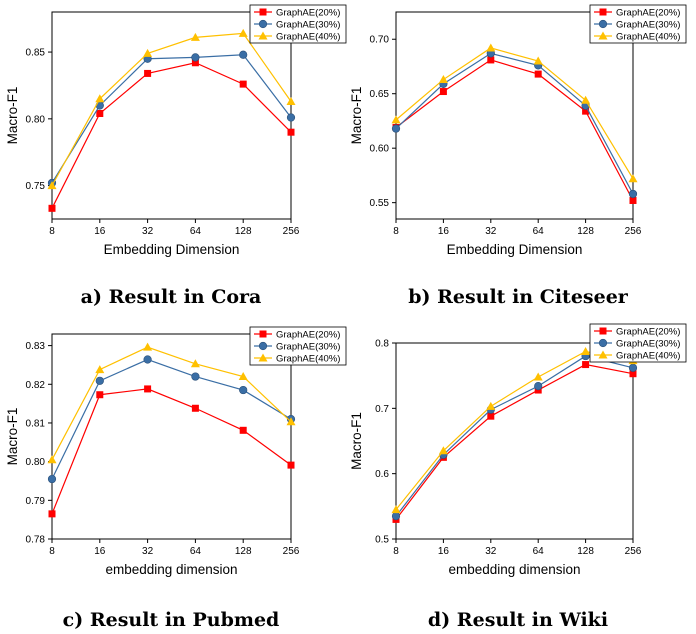 The image size is (696, 634). I want to click on plot-frame, so click(514, 441).